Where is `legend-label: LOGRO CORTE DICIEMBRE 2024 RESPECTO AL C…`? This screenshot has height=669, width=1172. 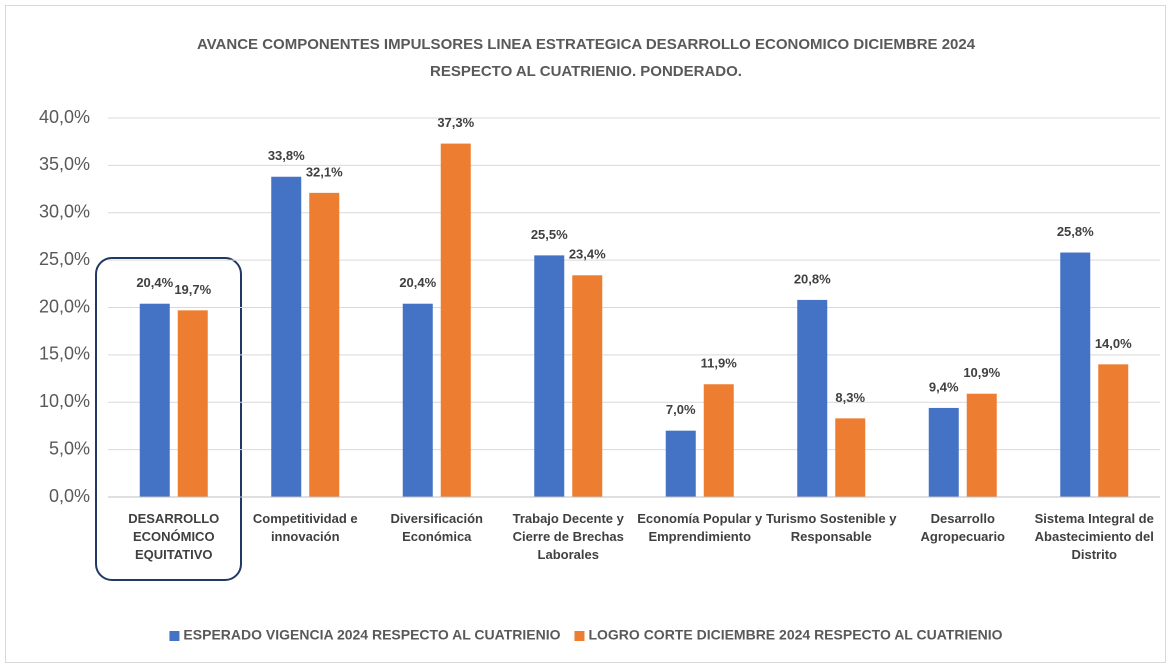
legend-label: LOGRO CORTE DICIEMBRE 2024 RESPECTO AL C… is located at coordinates (795, 635).